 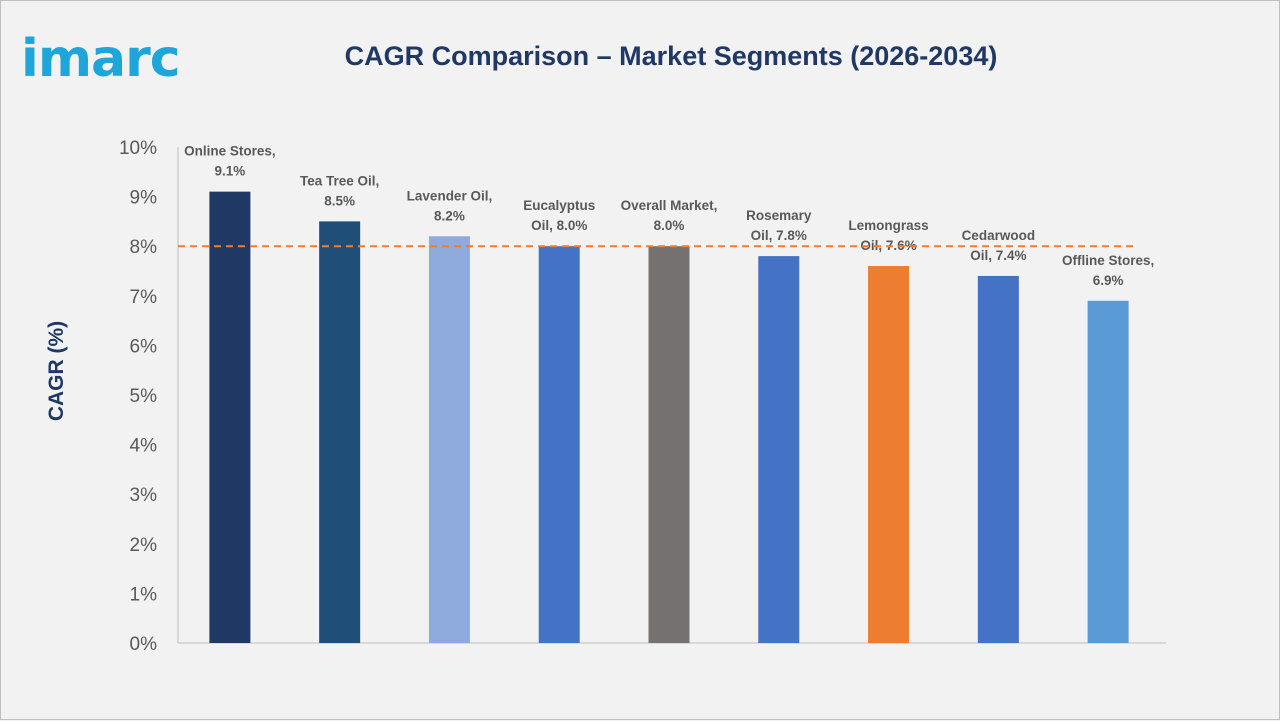 What do you see at coordinates (998, 255) in the screenshot?
I see `data-label: Oil, 7.4%` at bounding box center [998, 255].